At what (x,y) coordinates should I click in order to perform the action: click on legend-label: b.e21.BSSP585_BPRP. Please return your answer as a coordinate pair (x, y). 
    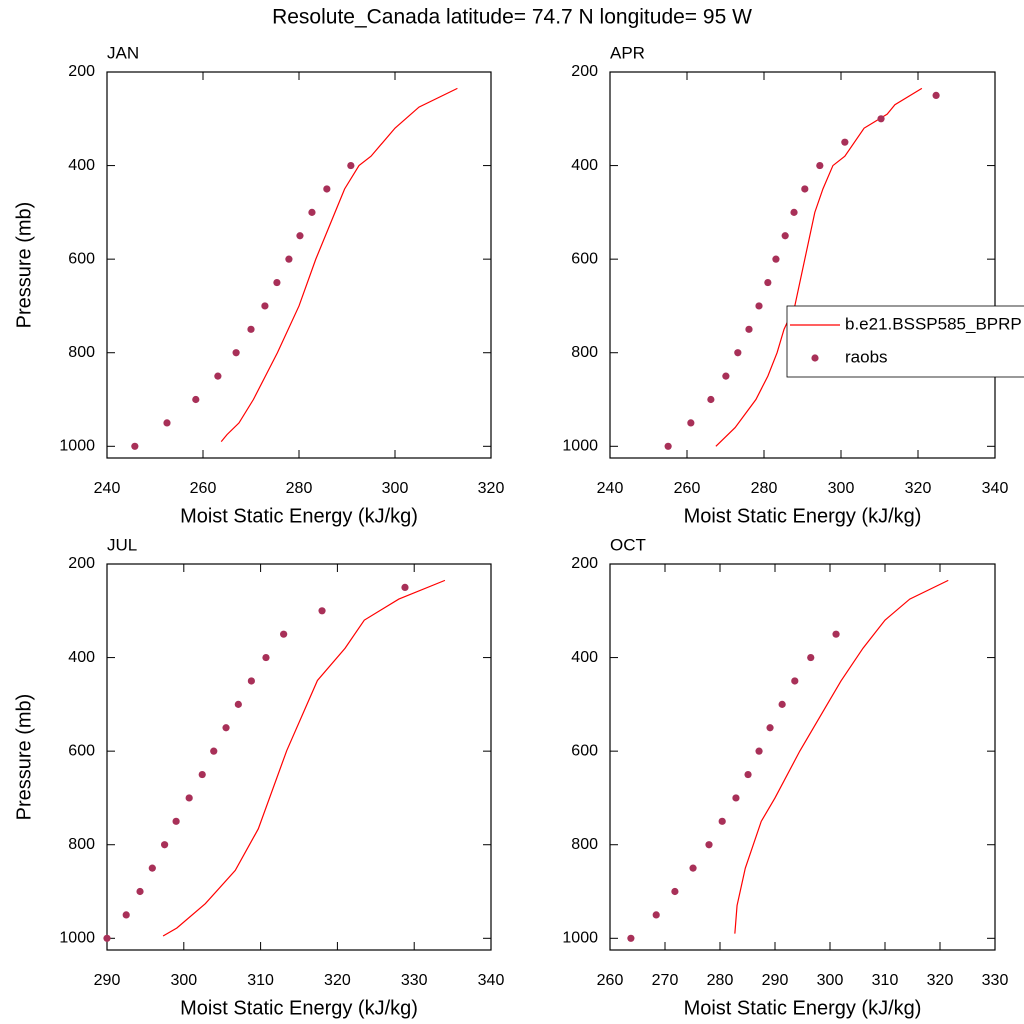
    Looking at the image, I should click on (933, 323).